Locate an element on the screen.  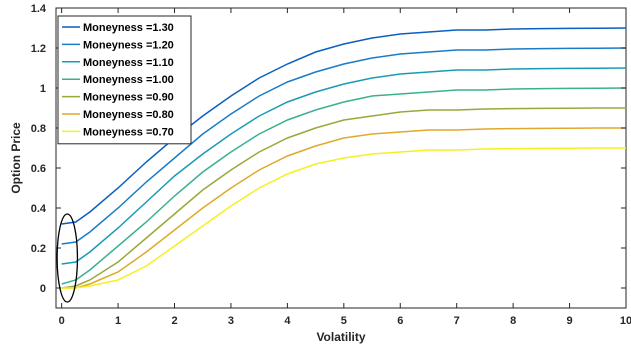
x-tick-label: 5 is located at coordinates (344, 321).